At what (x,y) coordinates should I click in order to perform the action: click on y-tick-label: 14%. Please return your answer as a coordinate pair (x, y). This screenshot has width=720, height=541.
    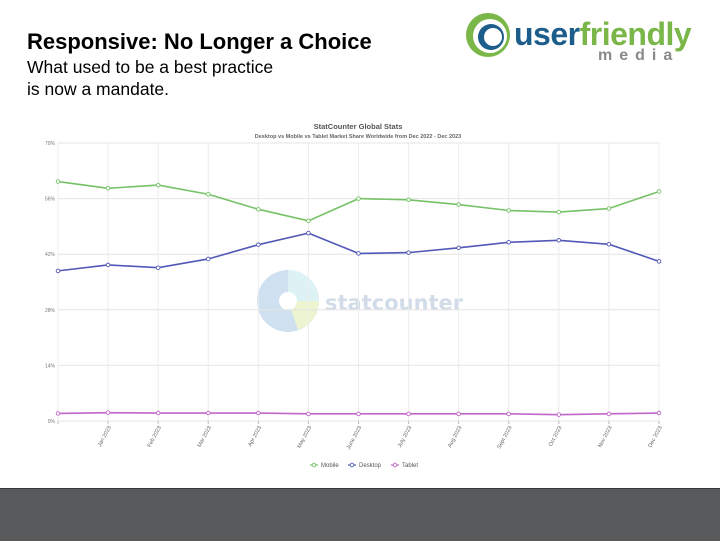
    Looking at the image, I should click on (50, 366).